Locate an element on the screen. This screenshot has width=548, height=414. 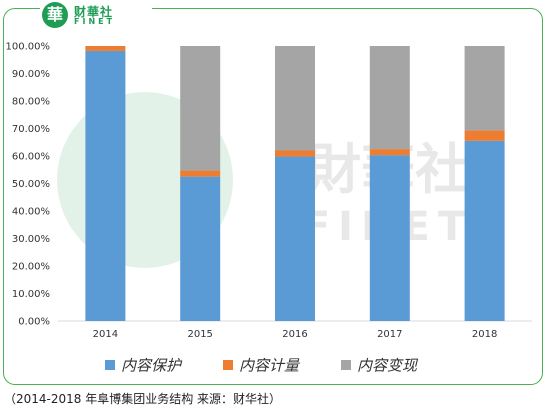
y-tick-label: 40.00% is located at coordinates (31, 212).